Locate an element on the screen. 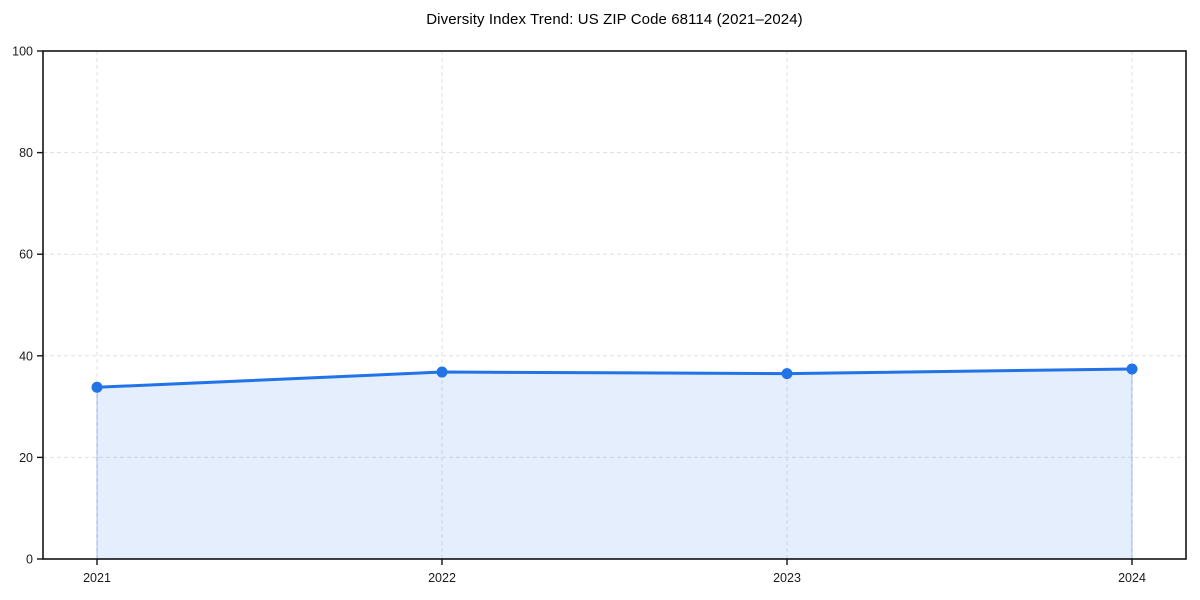 The height and width of the screenshot is (600, 1200). y-tick-label: 0 is located at coordinates (29, 560).